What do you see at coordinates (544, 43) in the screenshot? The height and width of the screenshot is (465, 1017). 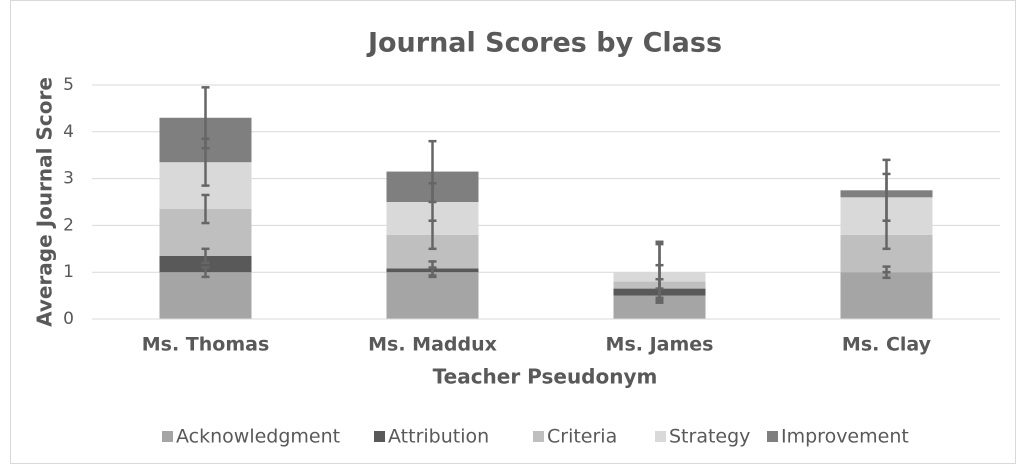 I see `chart-title: Journal Scores by Class` at bounding box center [544, 43].